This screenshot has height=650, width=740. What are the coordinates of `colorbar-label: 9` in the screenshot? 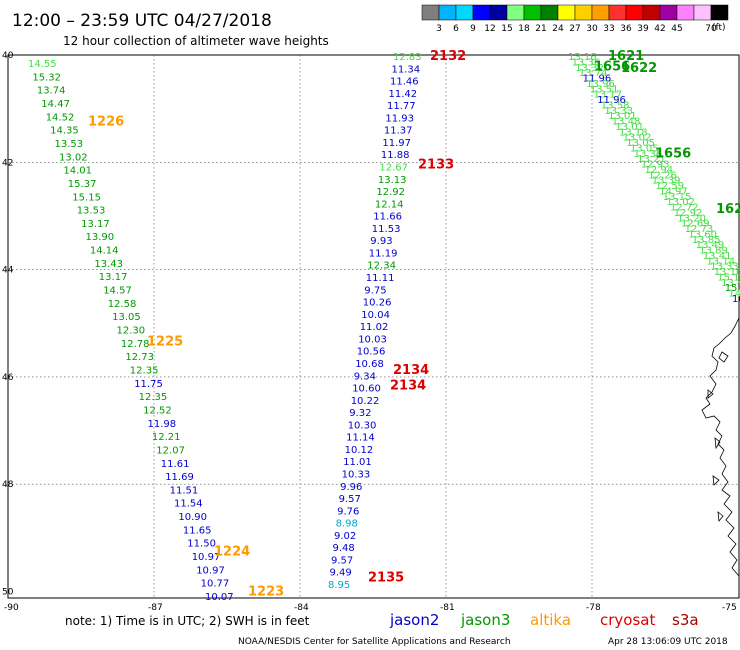 It's located at (473, 29).